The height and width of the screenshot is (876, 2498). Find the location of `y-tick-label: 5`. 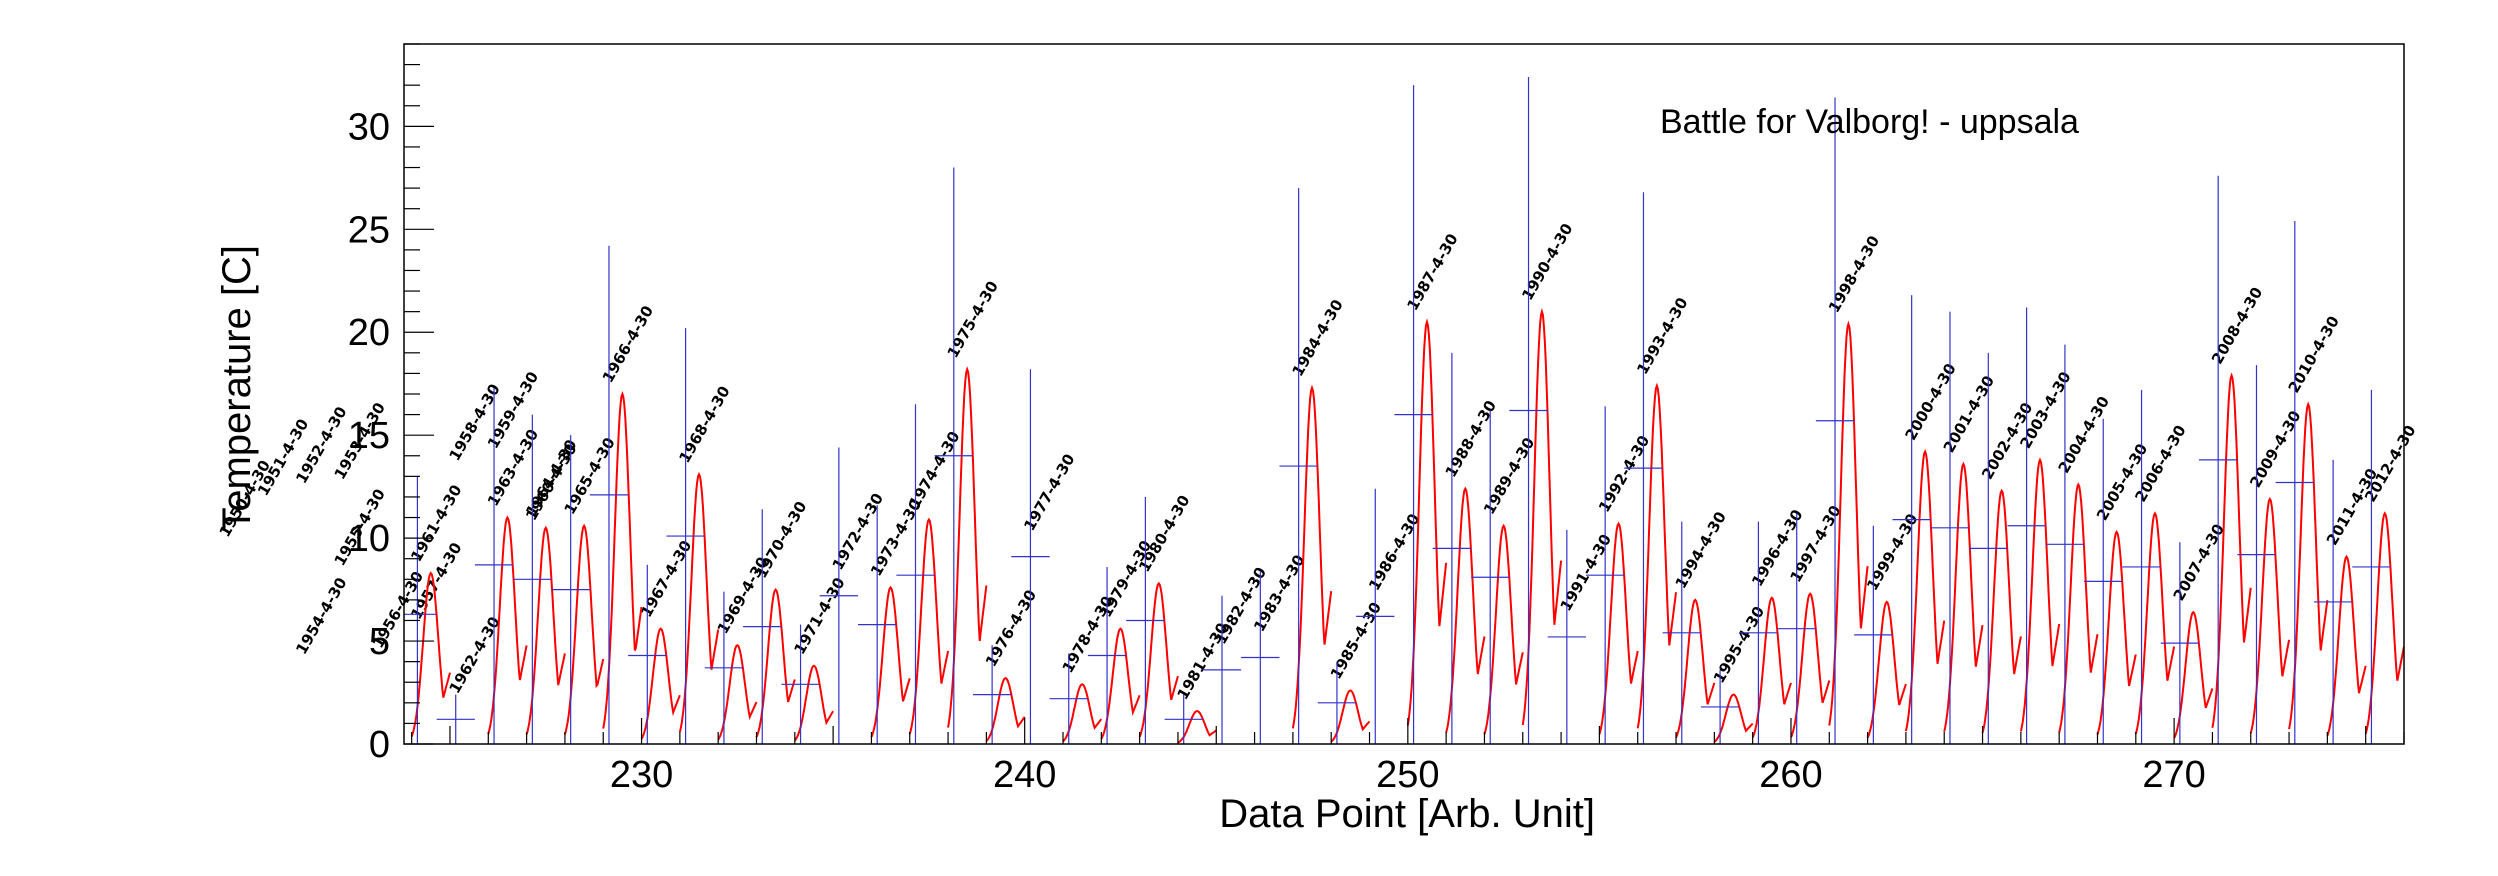

y-tick-label: 5 is located at coordinates (379, 642).